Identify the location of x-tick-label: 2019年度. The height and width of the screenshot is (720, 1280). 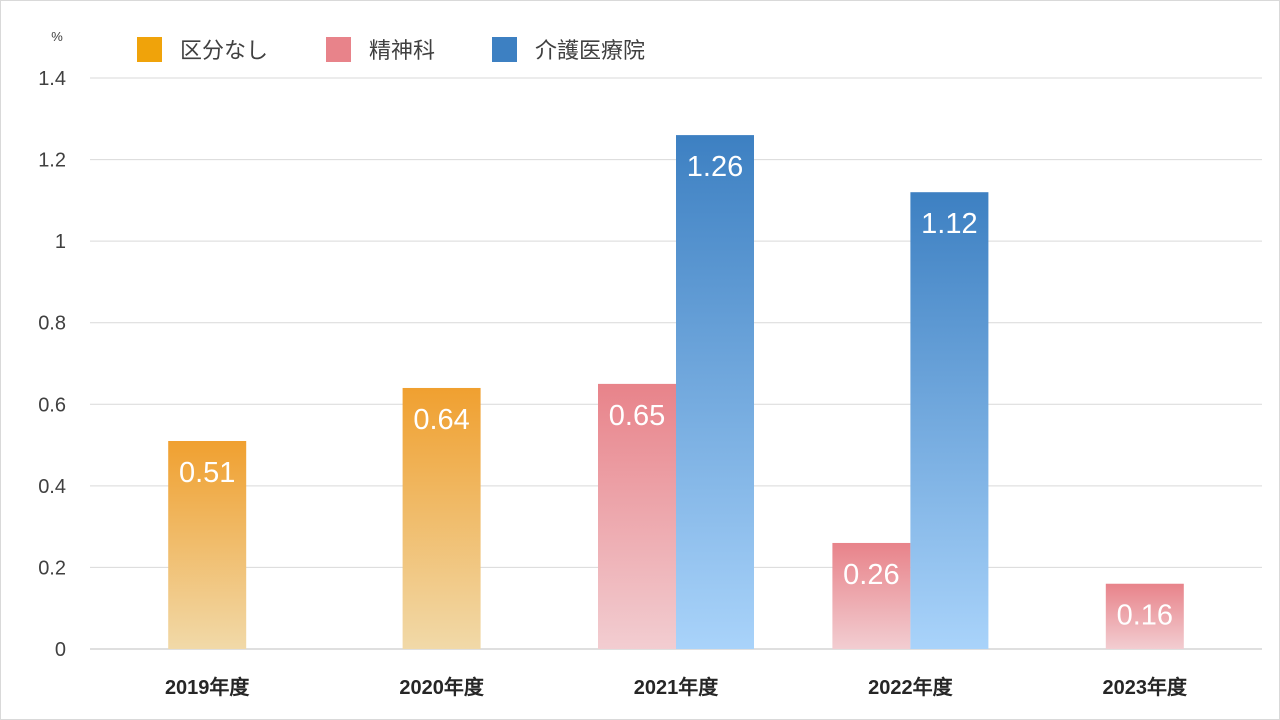
(207, 687).